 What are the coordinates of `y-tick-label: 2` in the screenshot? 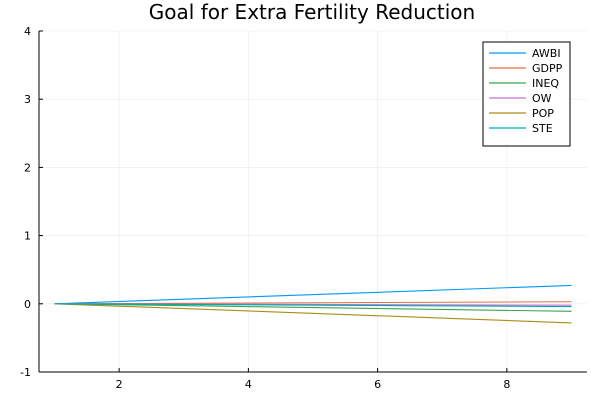 It's located at (27, 167).